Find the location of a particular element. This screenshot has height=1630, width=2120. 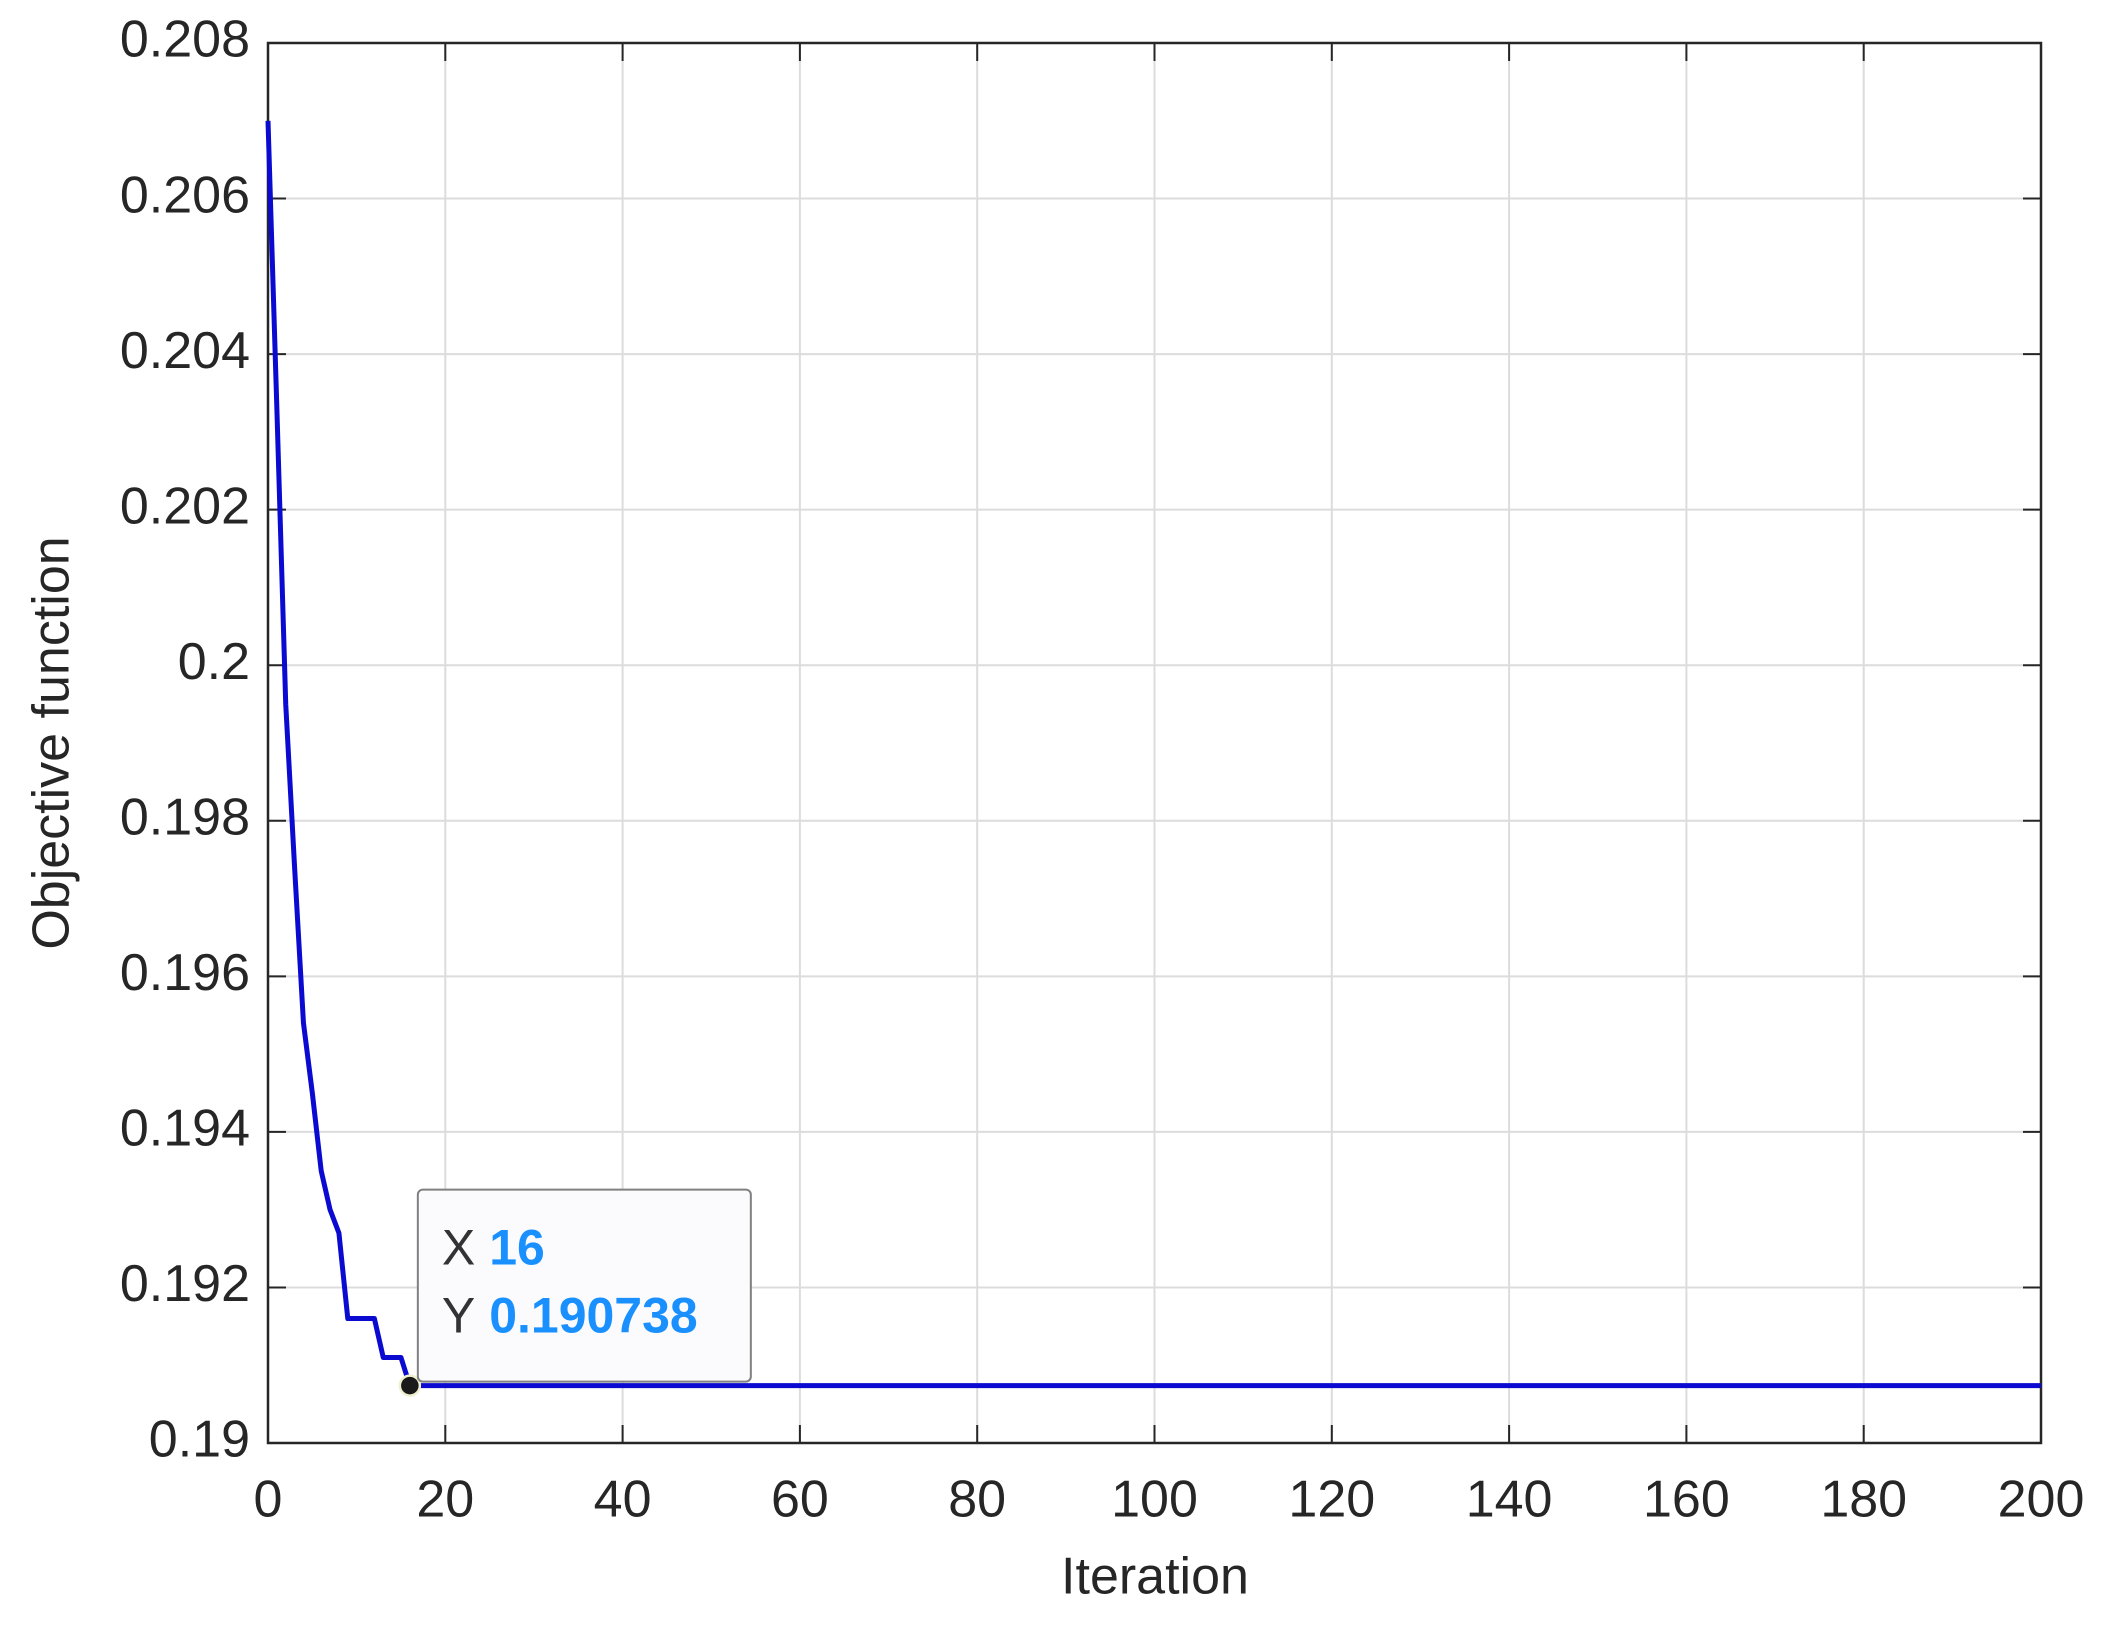

x-axis-label: Iteration is located at coordinates (1155, 1577).